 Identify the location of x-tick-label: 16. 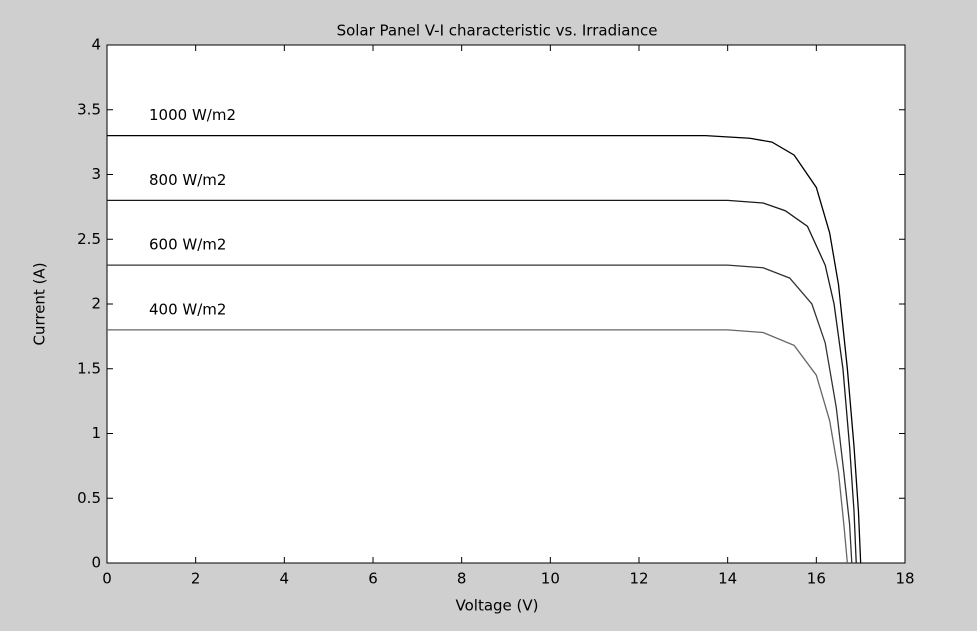
(816, 579).